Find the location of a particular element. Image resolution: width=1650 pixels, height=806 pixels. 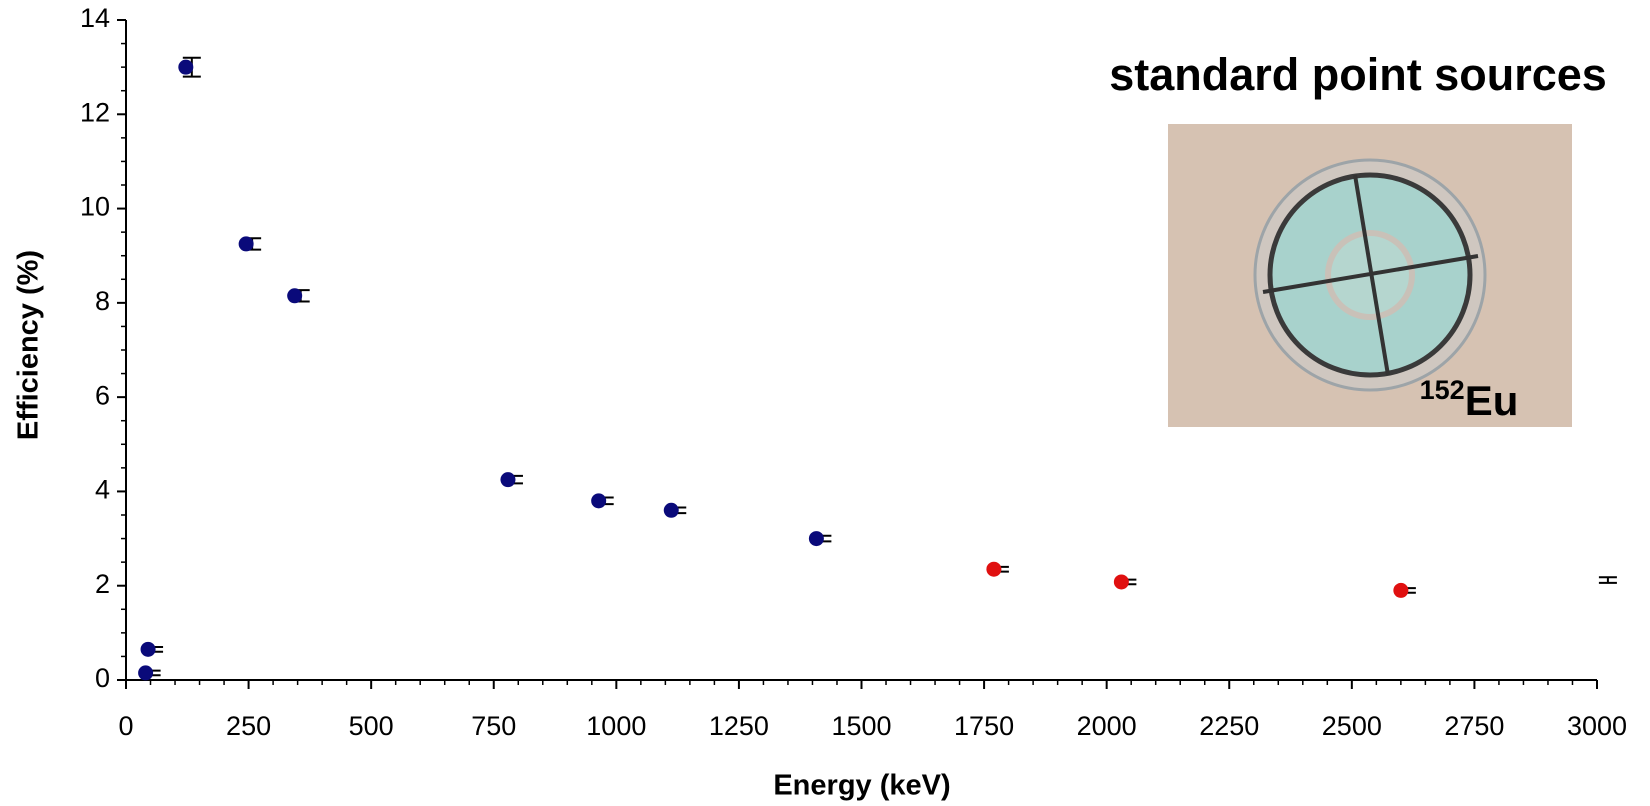

x-tick-label: 3000 is located at coordinates (1597, 726).